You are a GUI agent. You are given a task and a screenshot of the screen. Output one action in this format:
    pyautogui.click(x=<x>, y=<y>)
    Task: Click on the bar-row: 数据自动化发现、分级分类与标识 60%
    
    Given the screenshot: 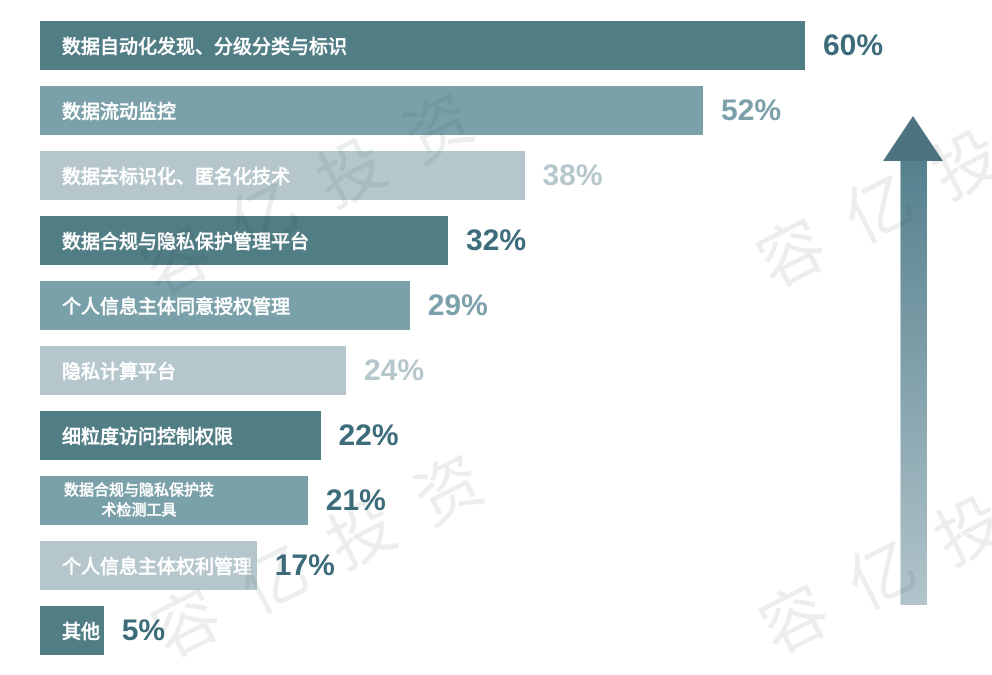 What is the action you would take?
    pyautogui.click(x=461, y=45)
    